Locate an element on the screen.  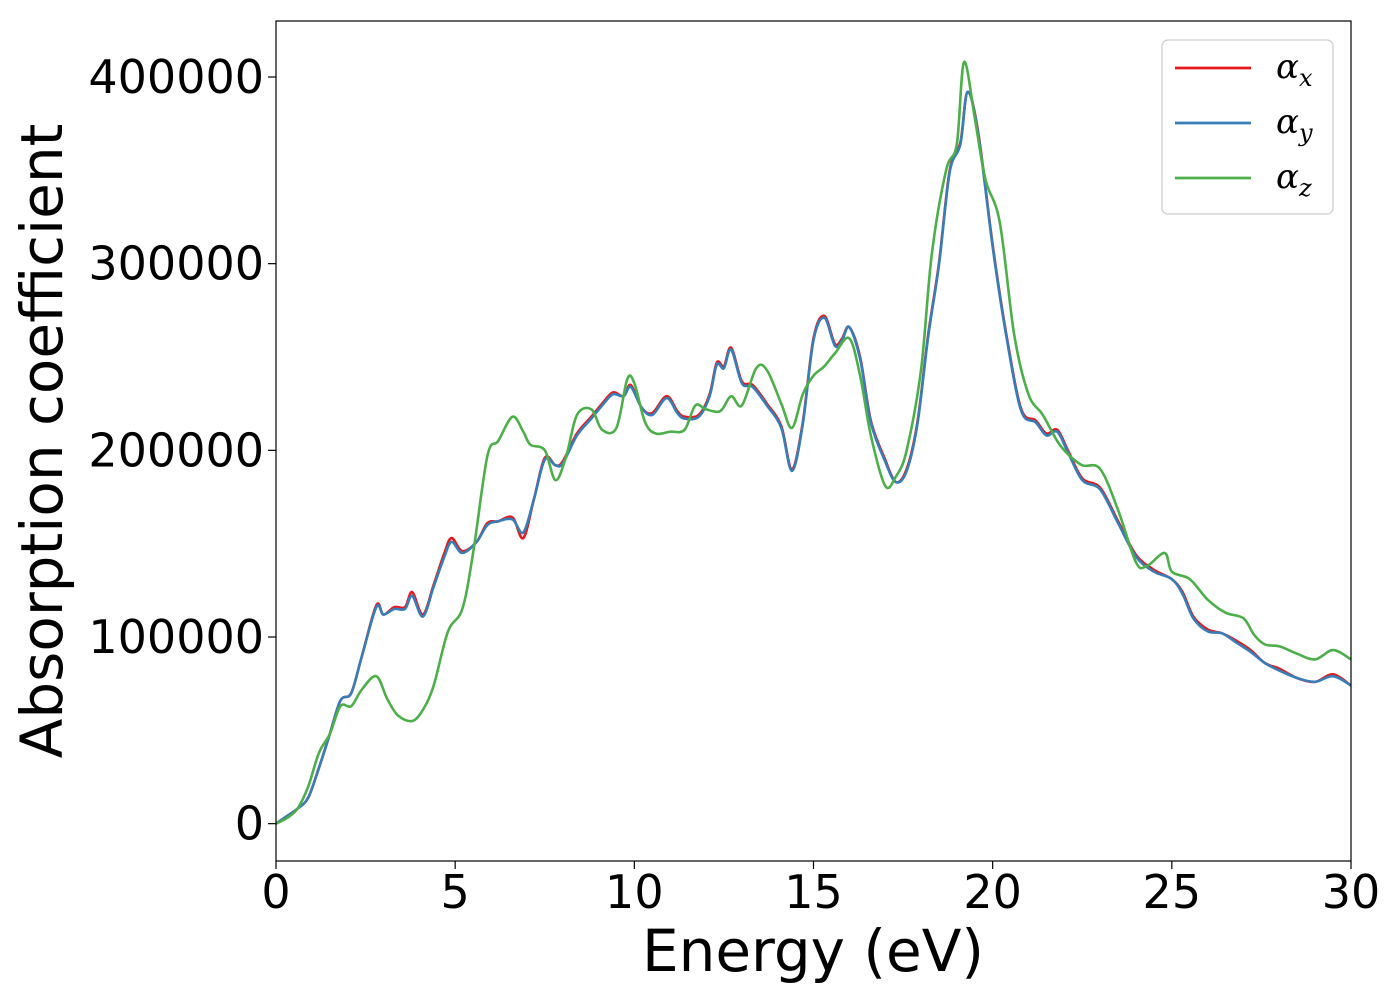
y-tick-label: 100000 is located at coordinates (176, 637).